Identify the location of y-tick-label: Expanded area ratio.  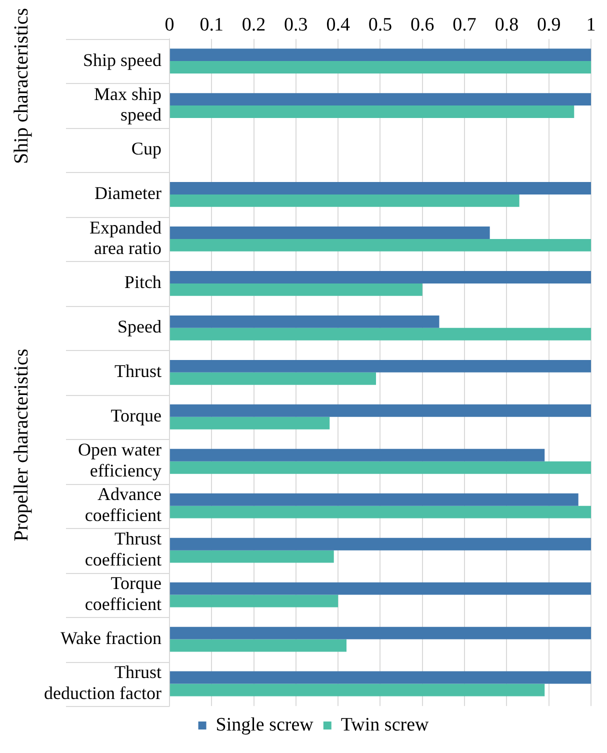
(125, 237).